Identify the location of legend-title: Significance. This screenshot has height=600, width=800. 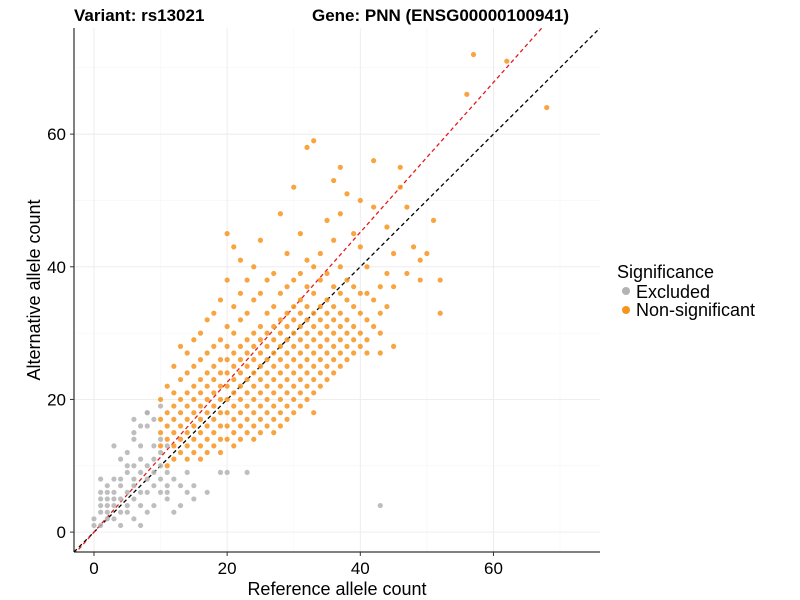
(665, 272).